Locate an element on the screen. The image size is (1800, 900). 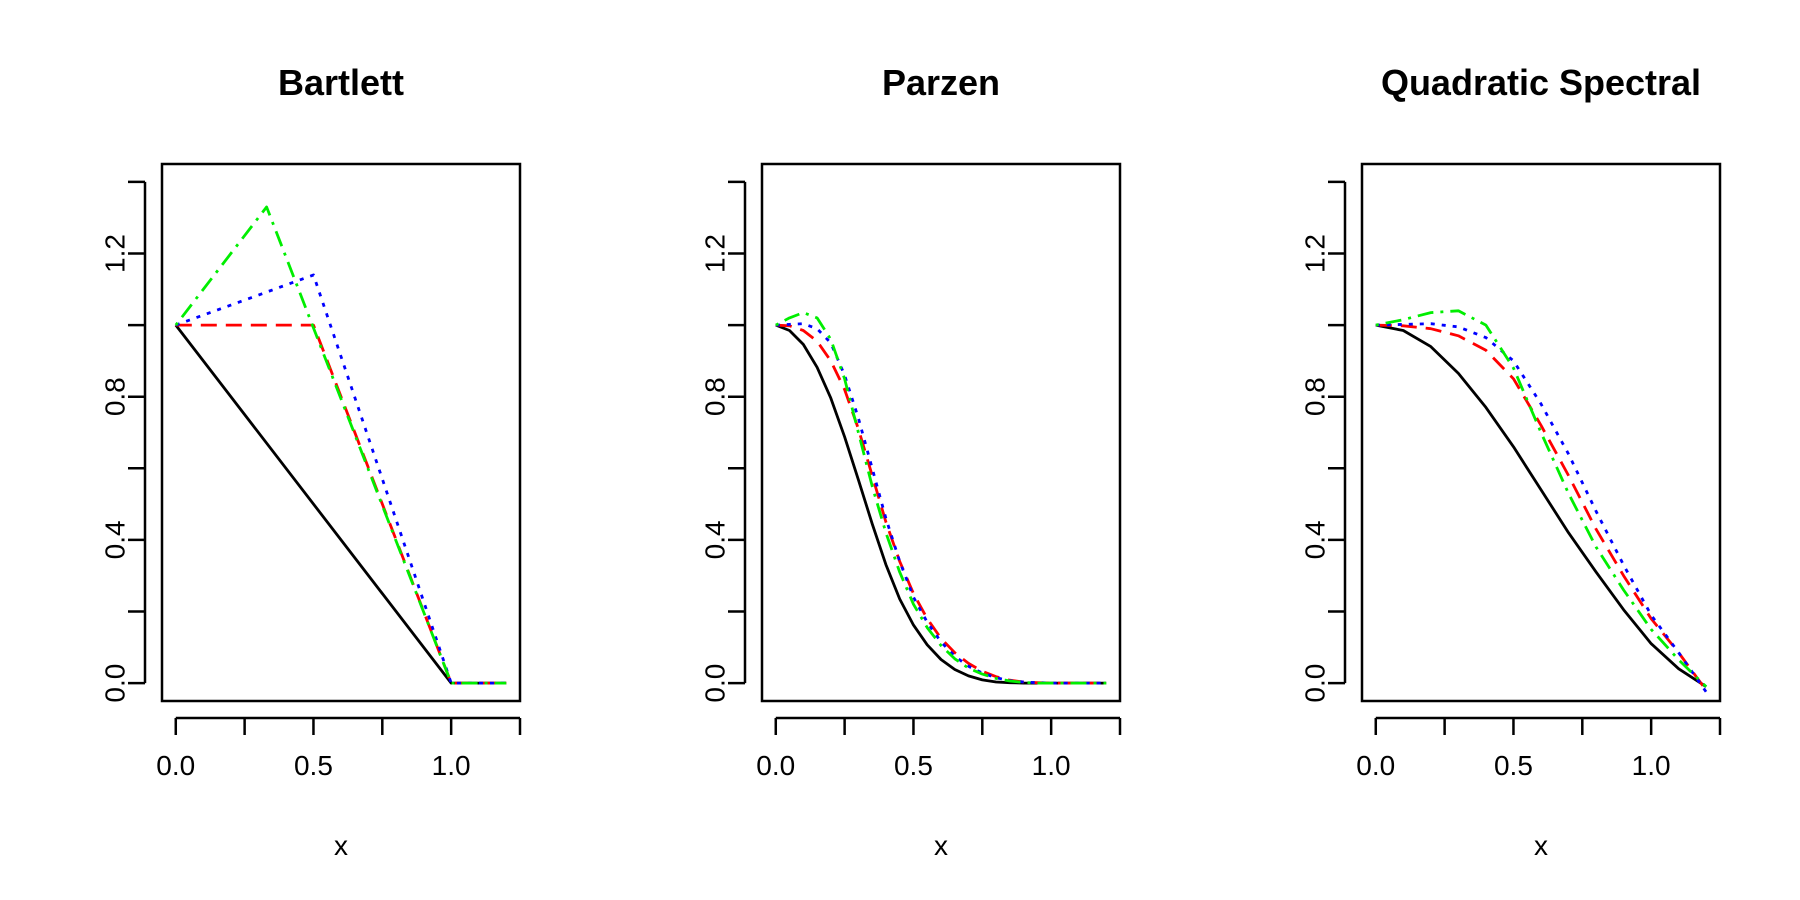
quadratic-spectral-series-group is located at coordinates (1541, 501).